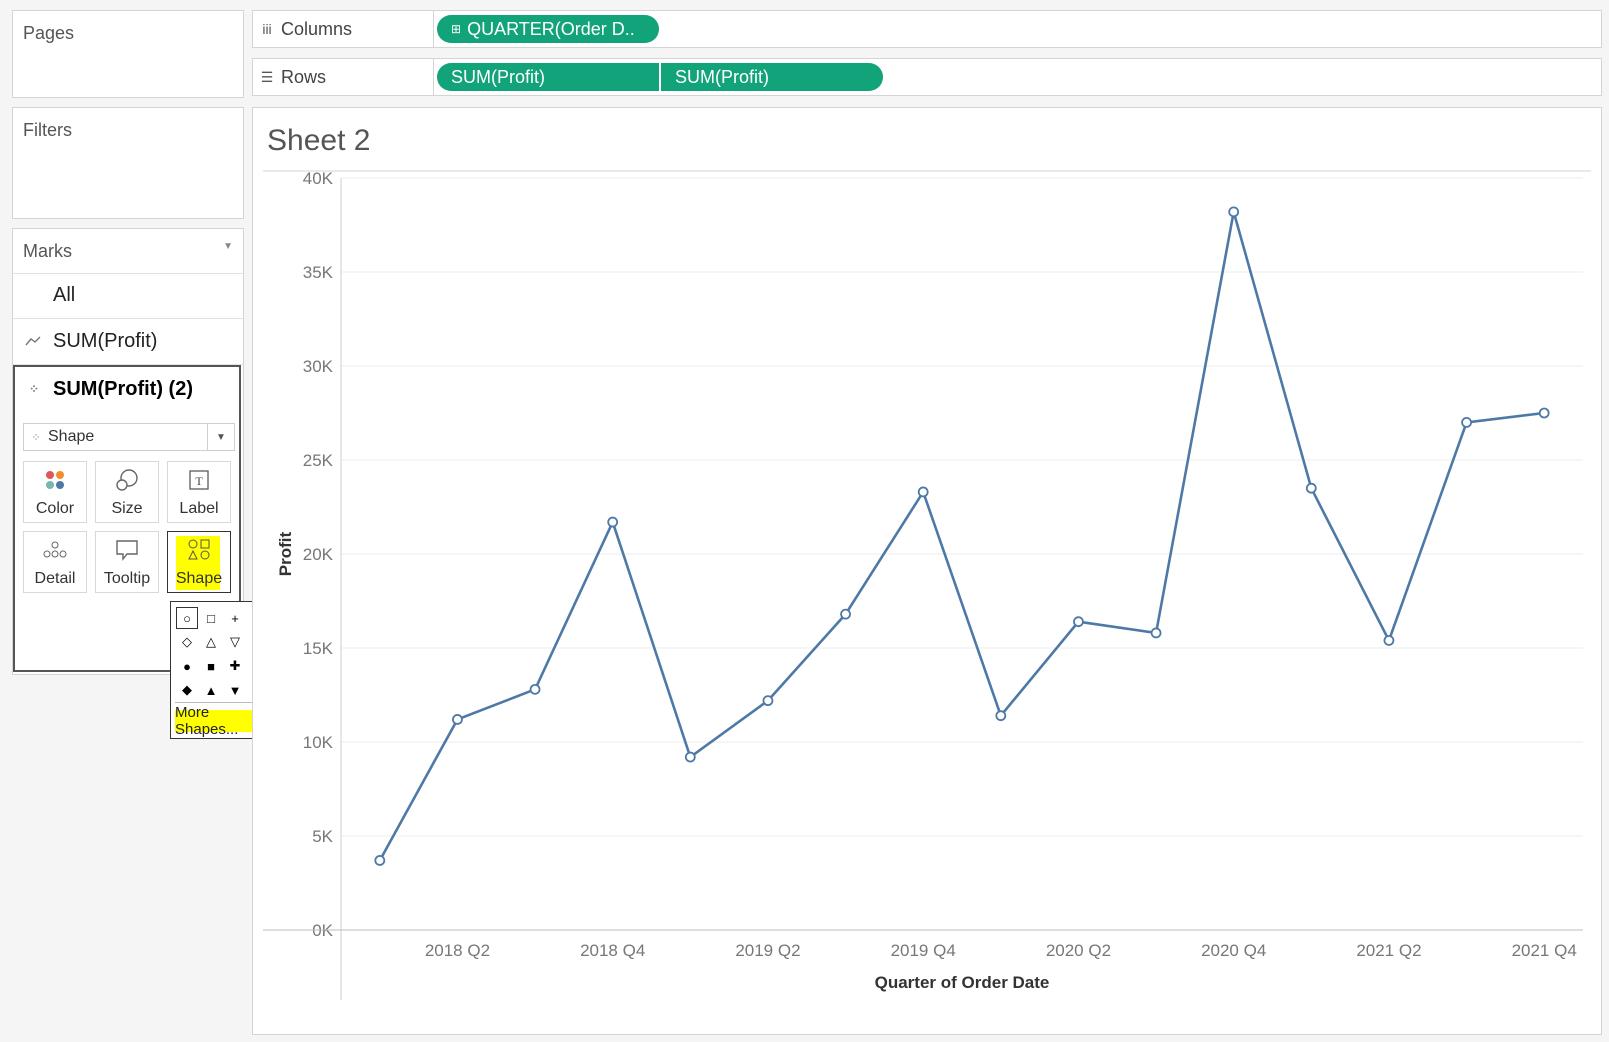 The image size is (1609, 1042). I want to click on y-tick-label: 20K, so click(318, 554).